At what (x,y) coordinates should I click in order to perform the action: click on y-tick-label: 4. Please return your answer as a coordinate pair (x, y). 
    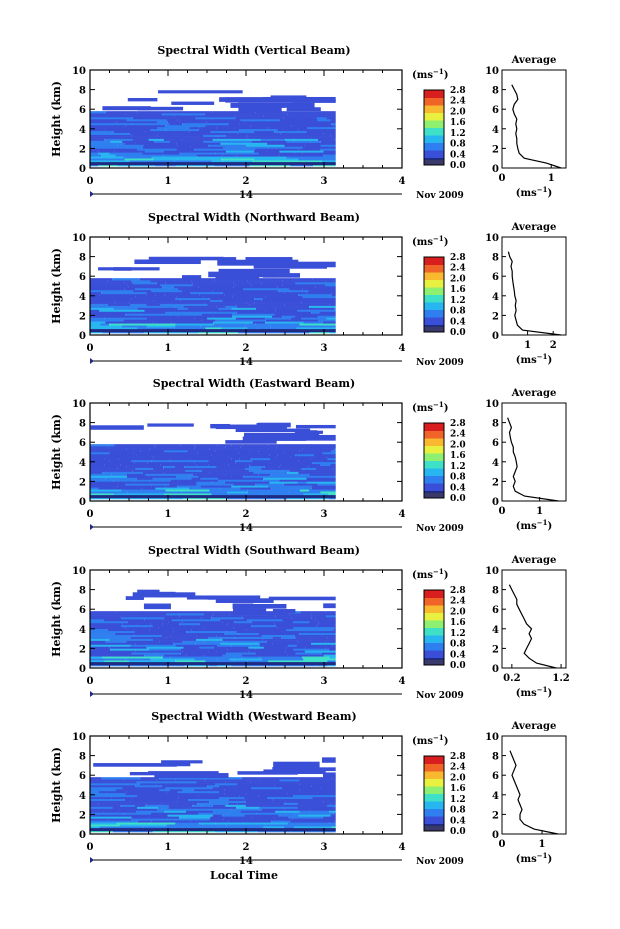
    Looking at the image, I should click on (82, 130).